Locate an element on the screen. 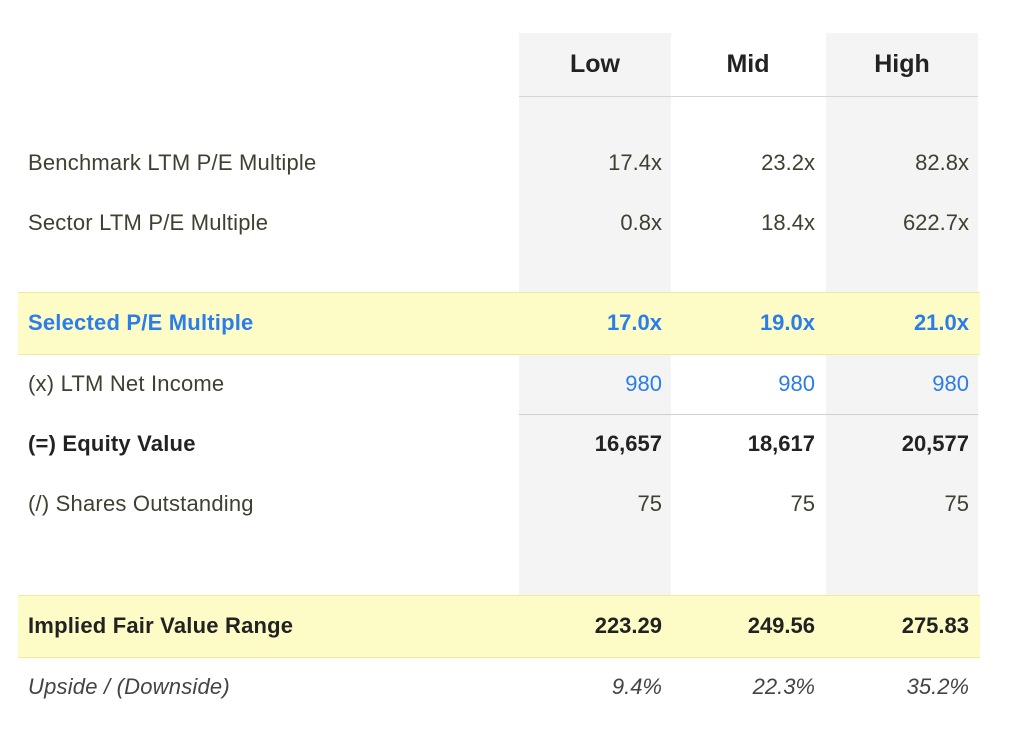 The width and height of the screenshot is (1019, 732). row-label: Upside / (Downside) is located at coordinates (129, 686).